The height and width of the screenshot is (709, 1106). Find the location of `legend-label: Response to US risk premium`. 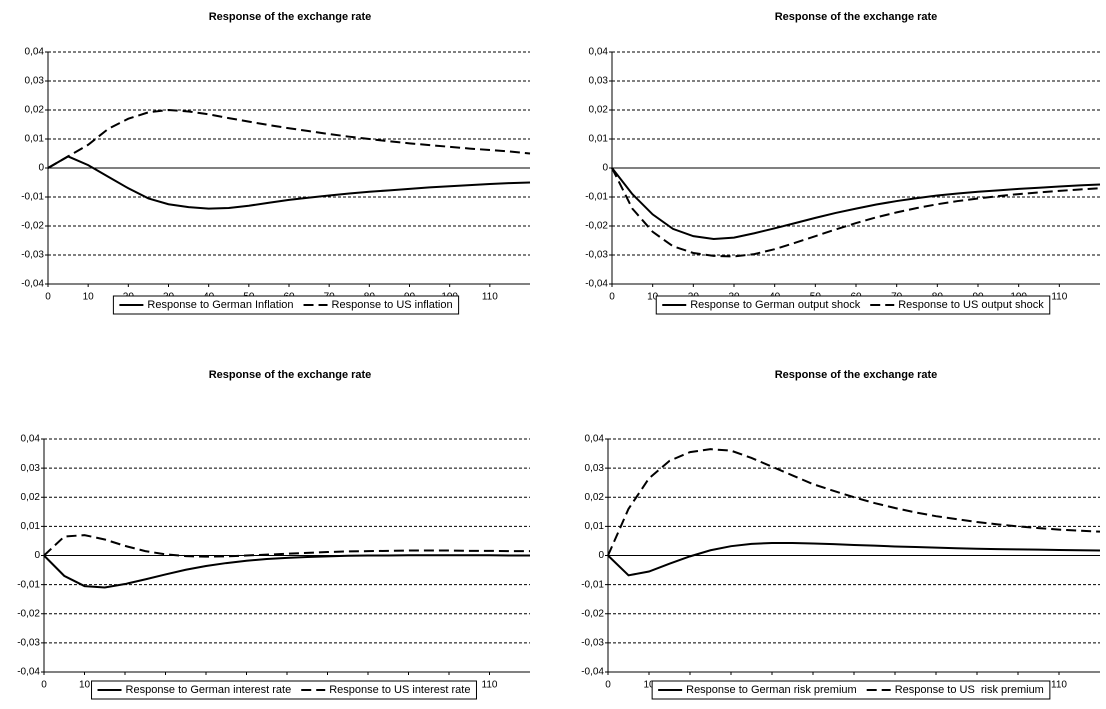

legend-label: Response to US risk premium is located at coordinates (969, 690).